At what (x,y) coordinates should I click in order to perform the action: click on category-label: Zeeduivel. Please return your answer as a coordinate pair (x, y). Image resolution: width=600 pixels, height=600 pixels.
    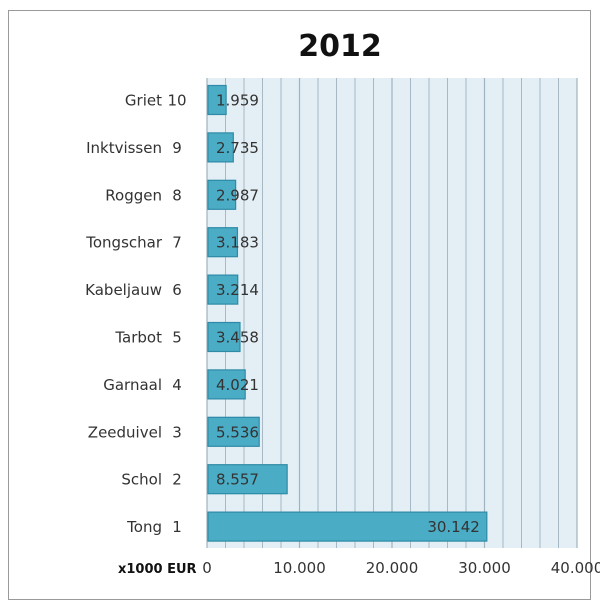
    Looking at the image, I should click on (125, 432).